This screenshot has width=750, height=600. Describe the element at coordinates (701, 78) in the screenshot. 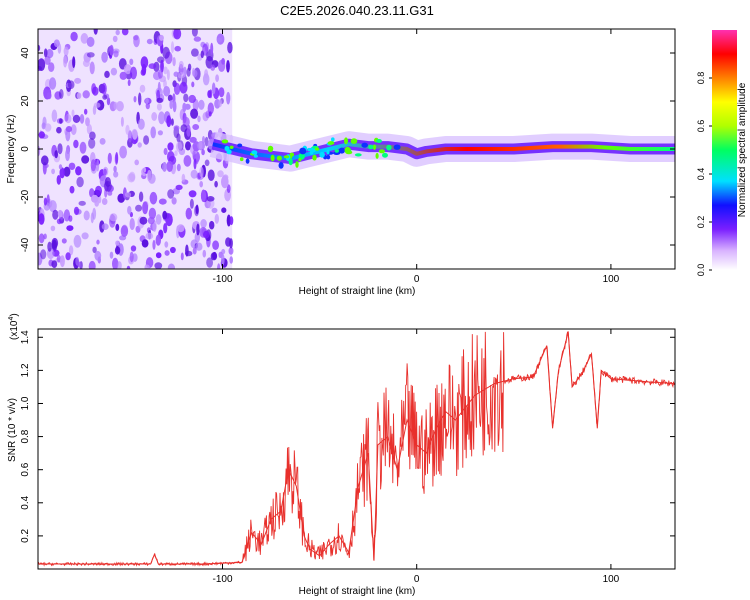

I see `colorbar-tick-label: 0.8` at that location.